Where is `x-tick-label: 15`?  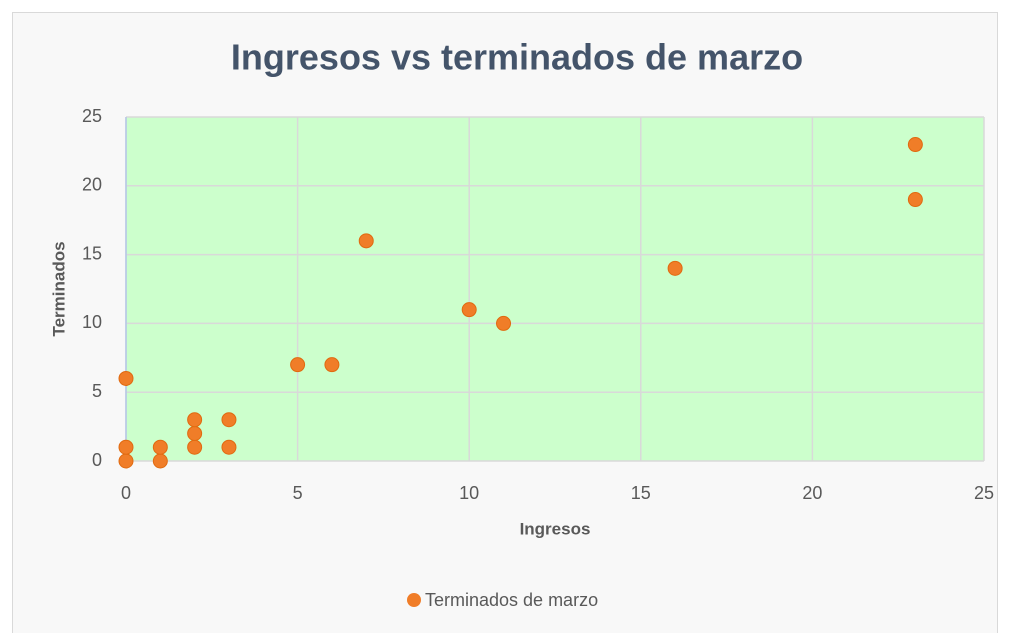 x-tick-label: 15 is located at coordinates (641, 493).